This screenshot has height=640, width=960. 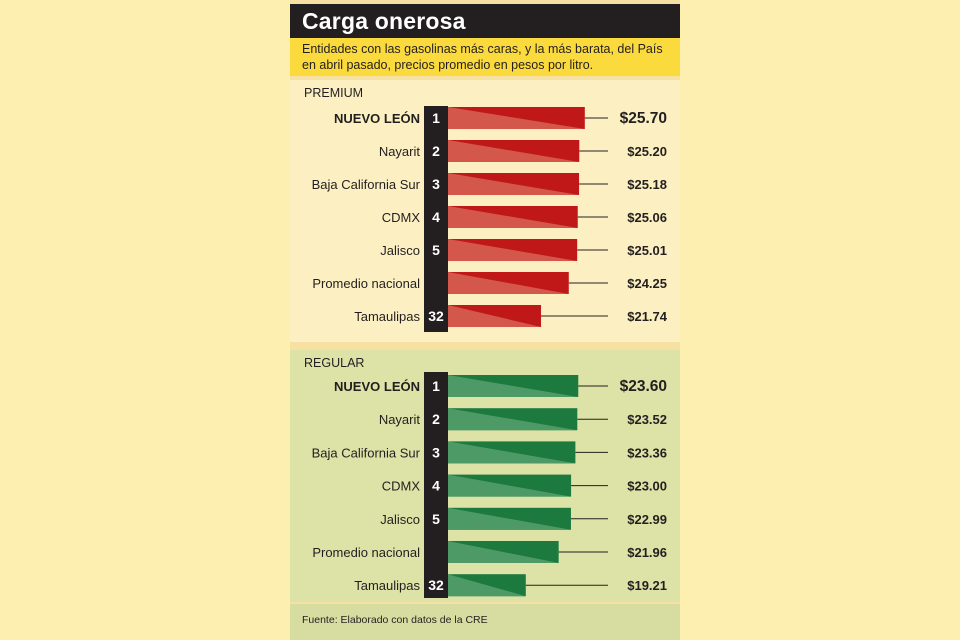 What do you see at coordinates (647, 585) in the screenshot?
I see `regular-price-label-7: $19.21` at bounding box center [647, 585].